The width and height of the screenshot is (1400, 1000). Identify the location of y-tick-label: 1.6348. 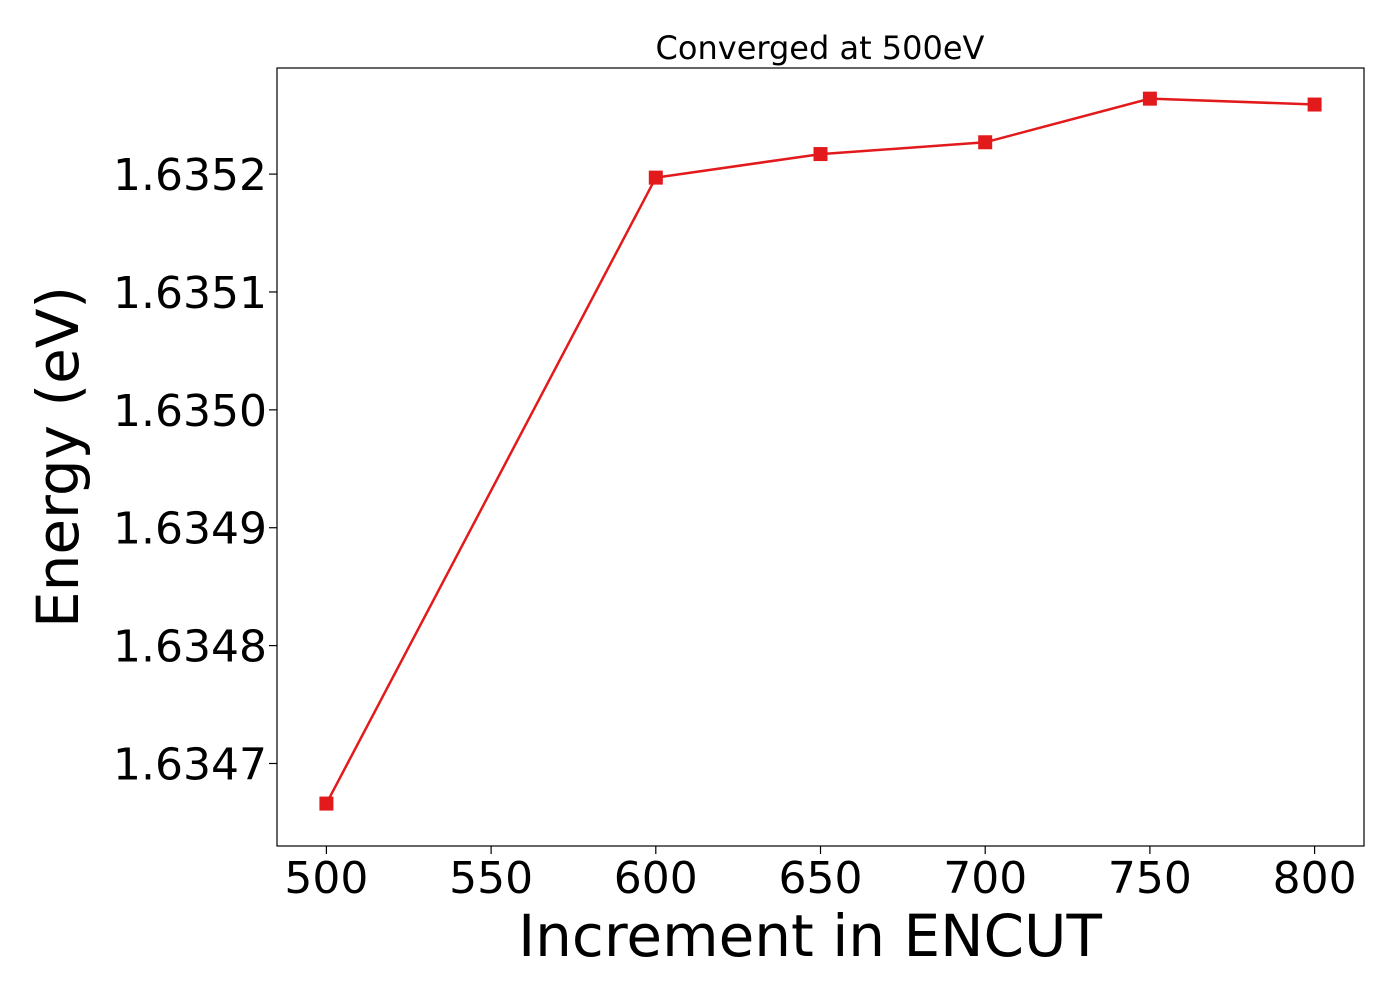
(190, 647).